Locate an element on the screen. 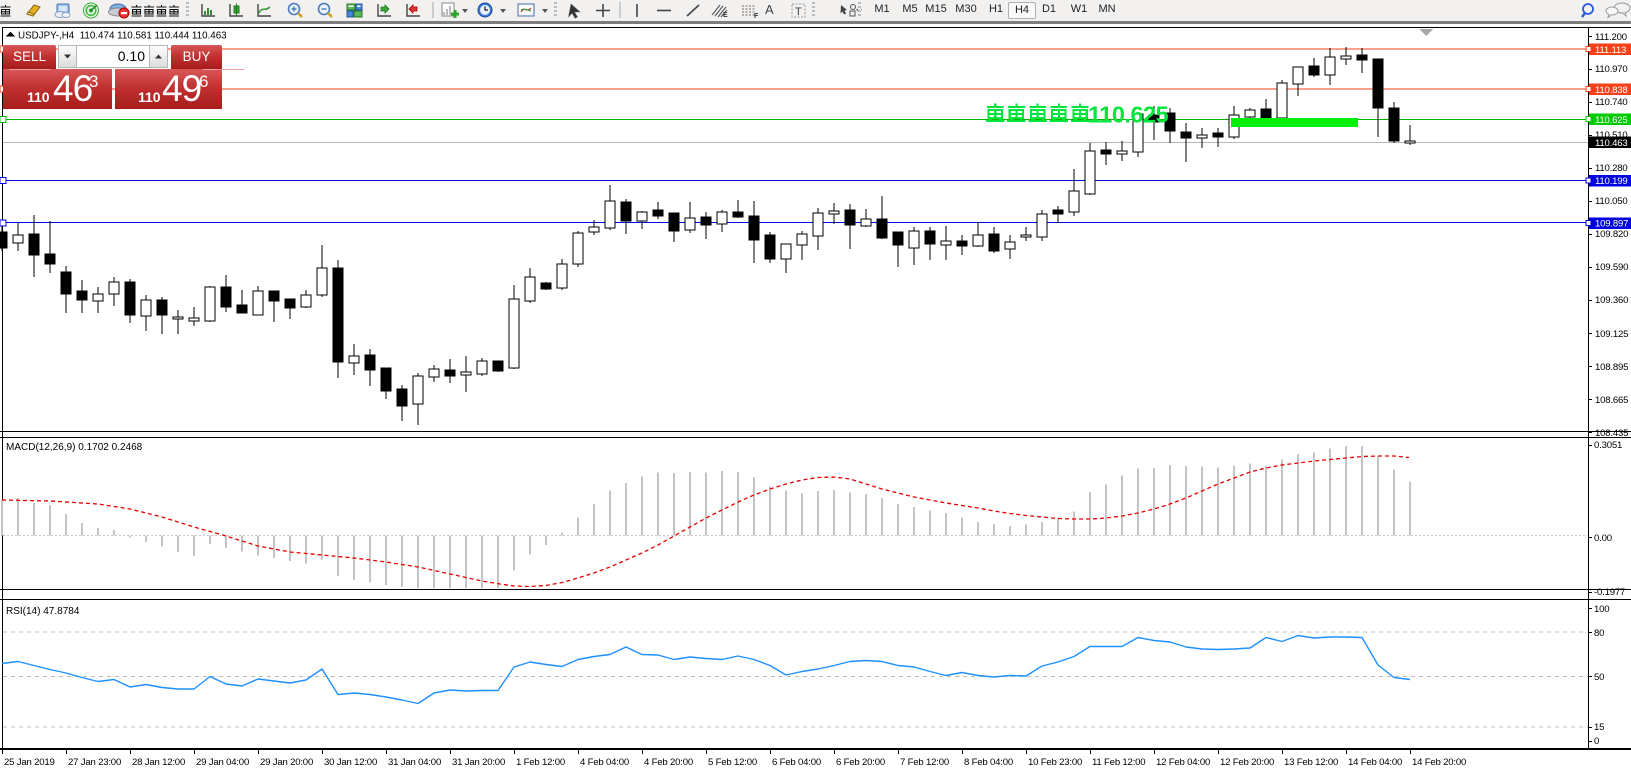  svg-text: 108.665 is located at coordinates (1611, 400).